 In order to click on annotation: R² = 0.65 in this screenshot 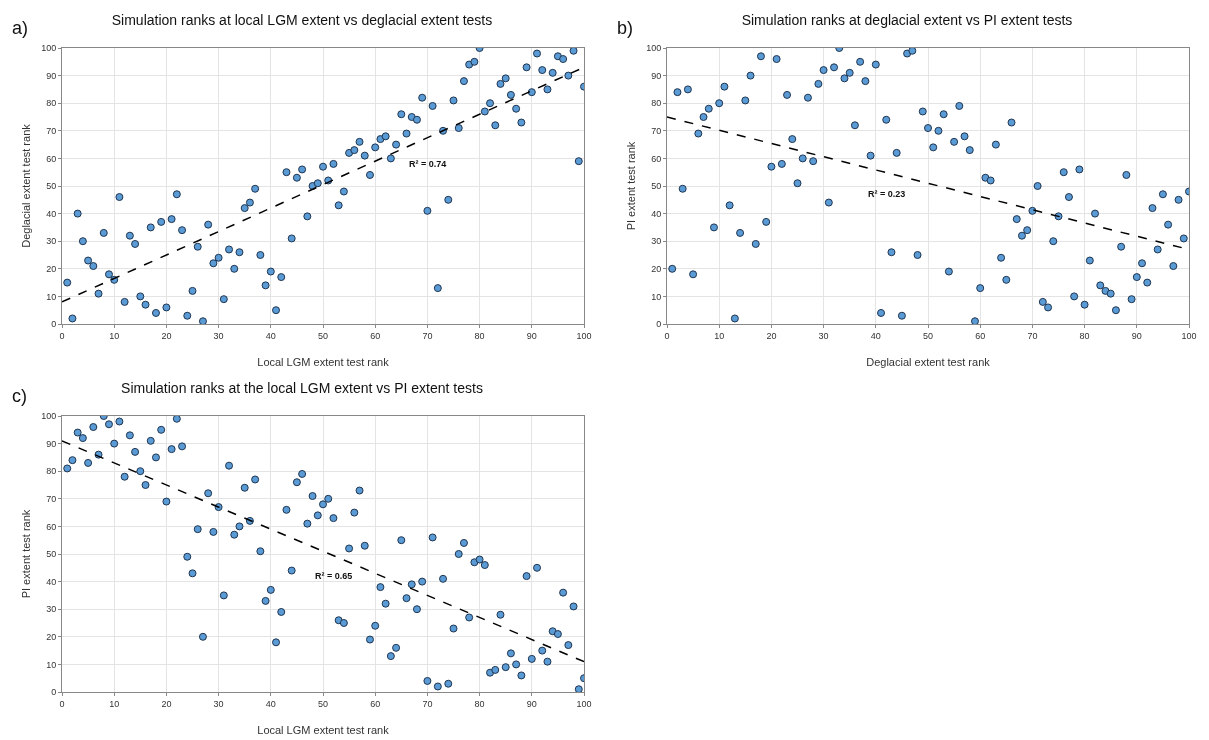, I will do `click(334, 576)`.